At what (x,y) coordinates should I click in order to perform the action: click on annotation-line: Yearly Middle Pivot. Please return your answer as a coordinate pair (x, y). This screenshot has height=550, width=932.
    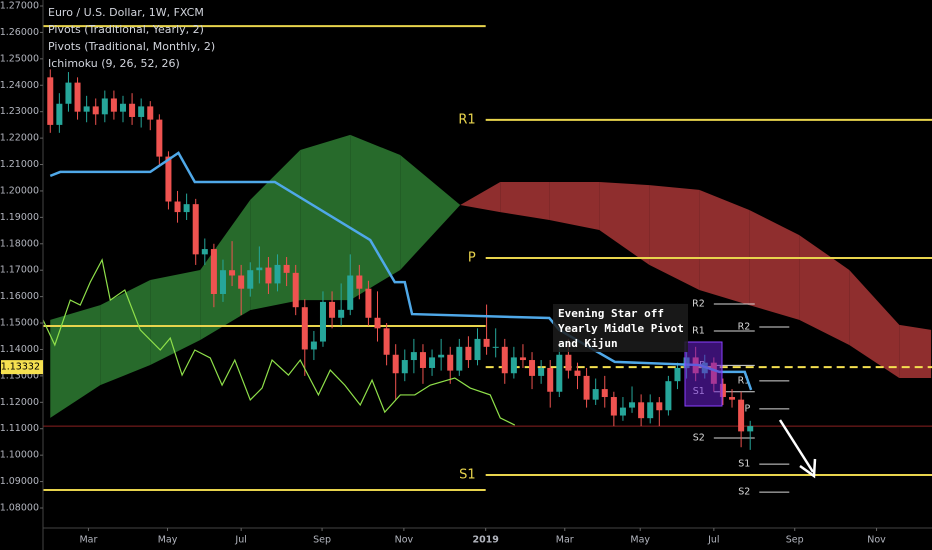
    Looking at the image, I should click on (621, 328).